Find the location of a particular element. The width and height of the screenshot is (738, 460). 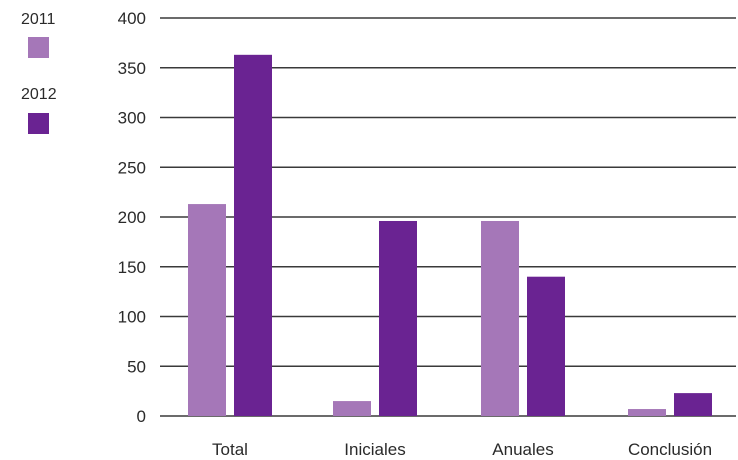

x-category-label: Conclusión is located at coordinates (670, 449).